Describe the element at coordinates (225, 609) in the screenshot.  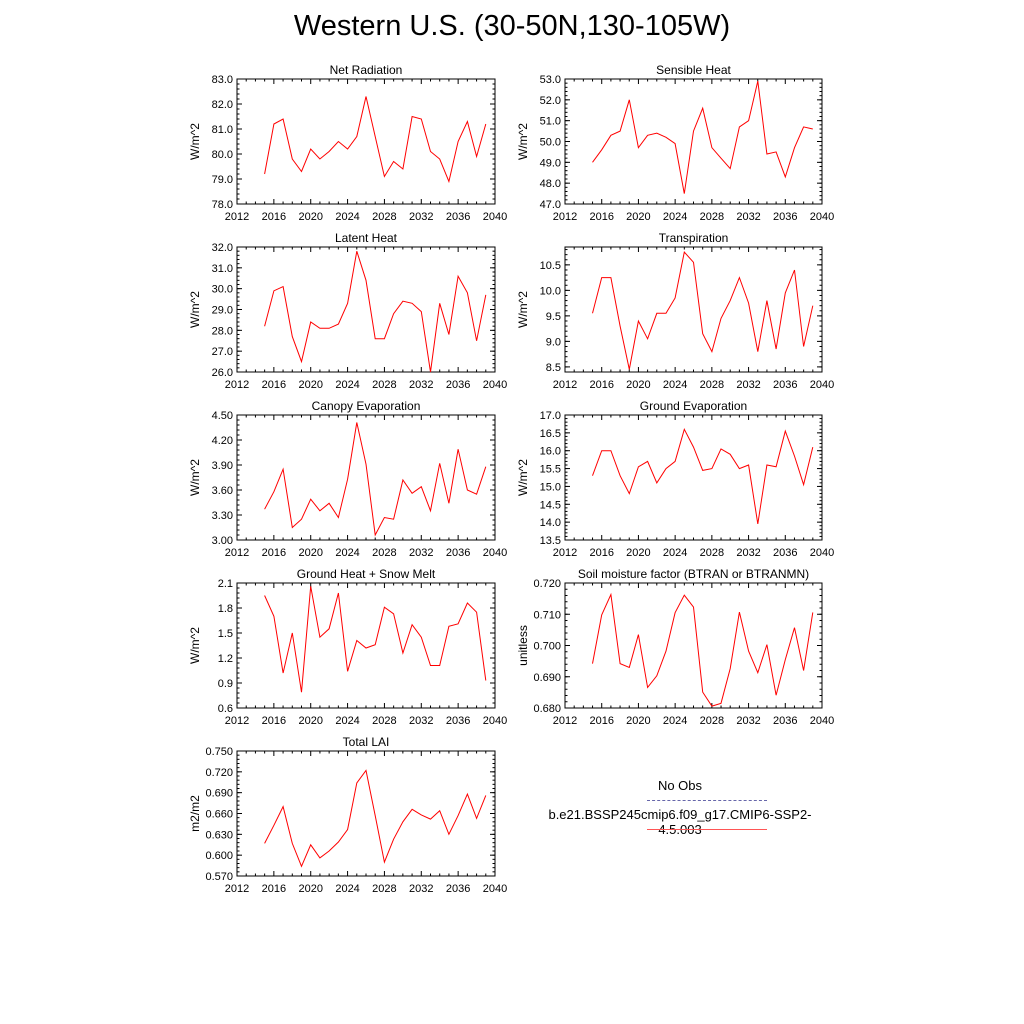
I see `y-tick-label: 1.8` at that location.